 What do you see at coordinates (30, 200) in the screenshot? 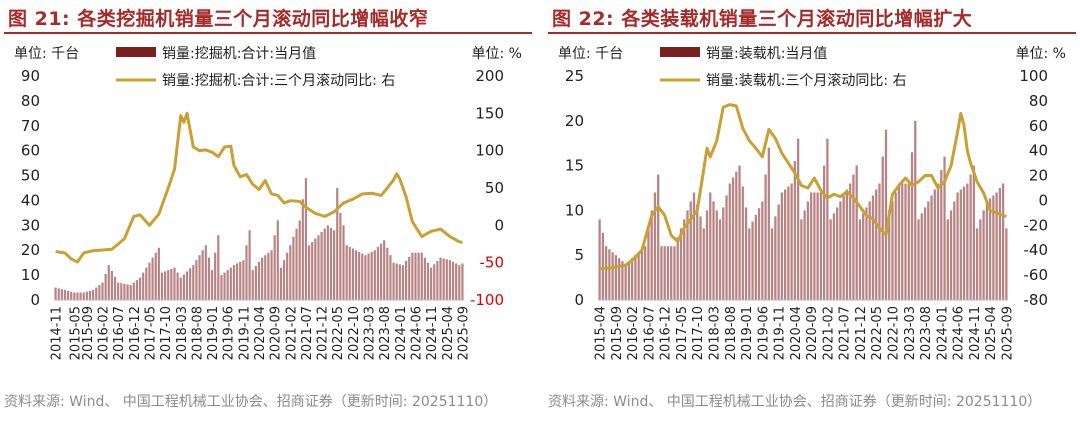
I see `y-left-tick-label: 40` at bounding box center [30, 200].